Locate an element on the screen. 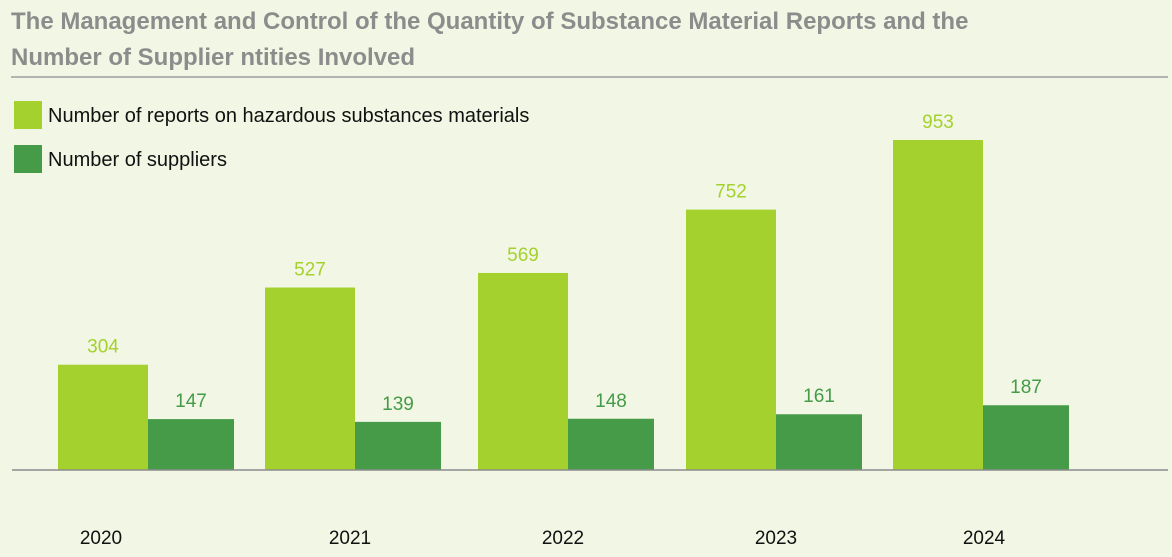  value-label-2020-series-1: 304 is located at coordinates (103, 347).